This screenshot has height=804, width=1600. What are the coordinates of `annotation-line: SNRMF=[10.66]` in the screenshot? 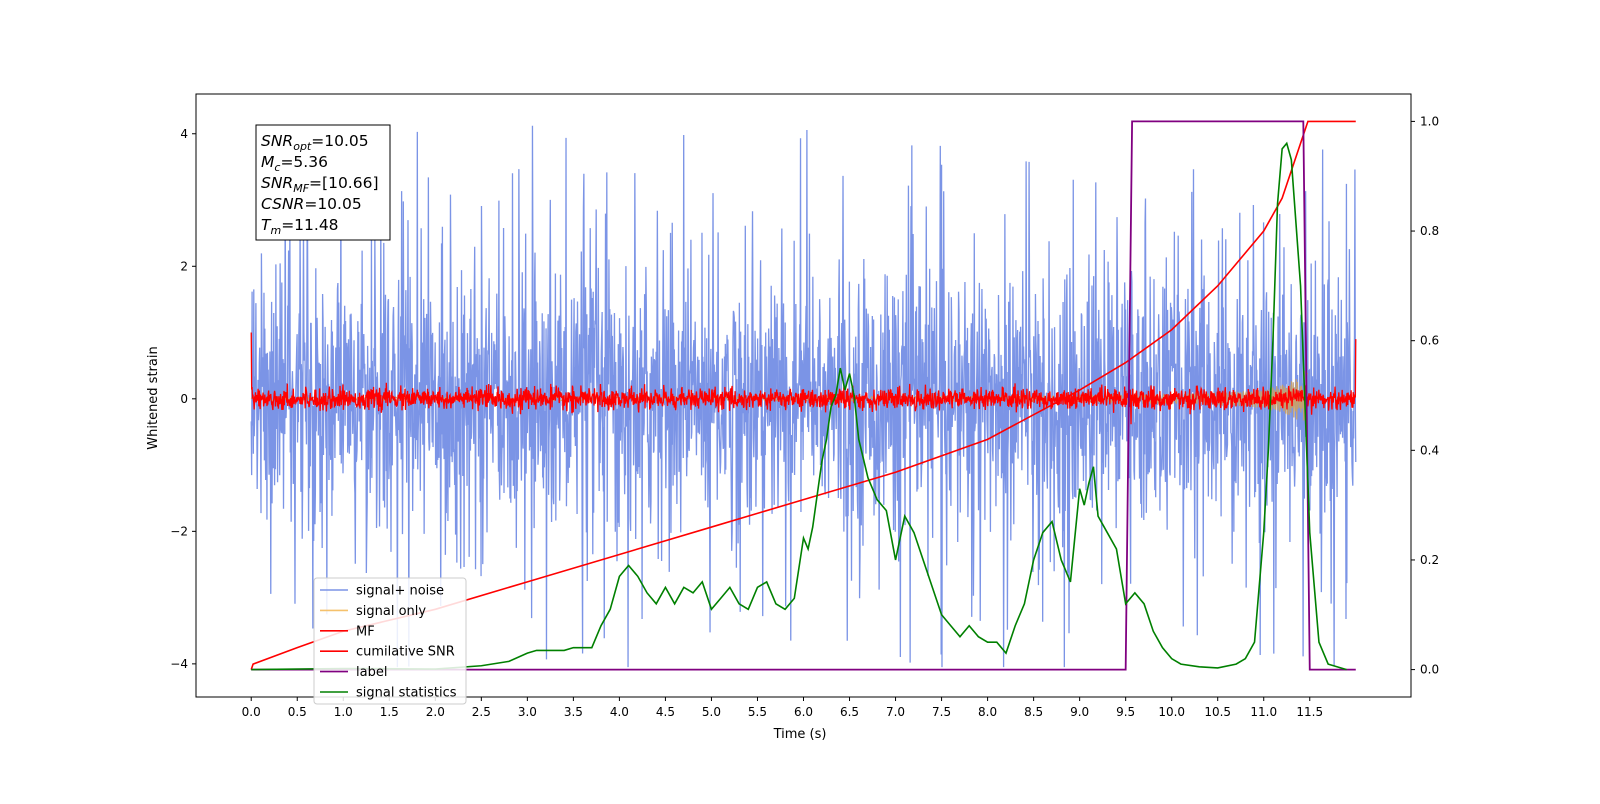 It's located at (320, 184).